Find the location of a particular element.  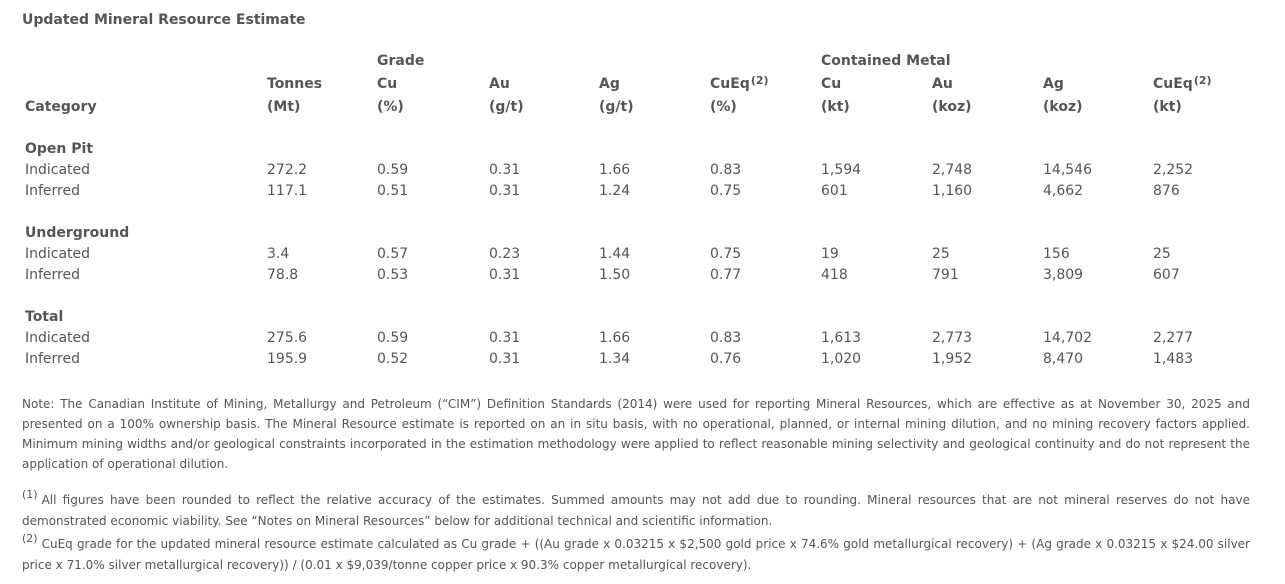

cell-open-pit-inferred-cueq-grade: 0.75 is located at coordinates (726, 191).